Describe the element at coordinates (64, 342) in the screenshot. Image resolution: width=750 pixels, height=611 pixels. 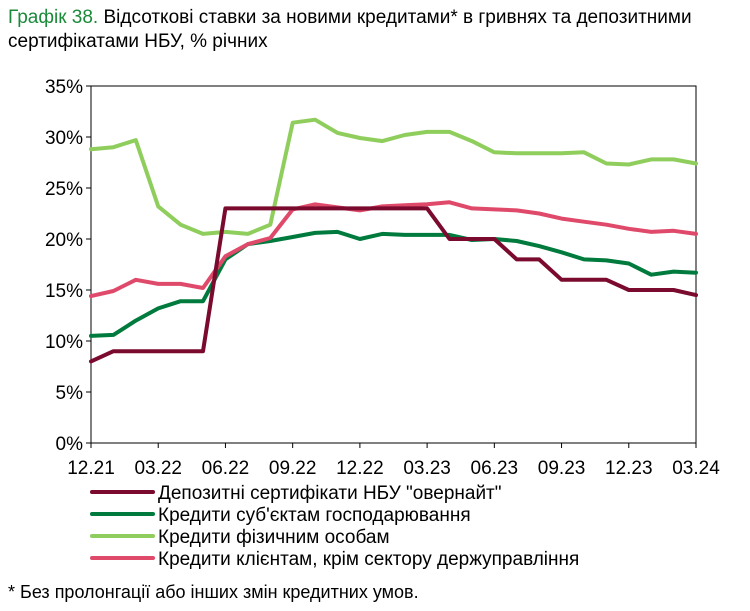
I see `y-tick-label: 10%` at that location.